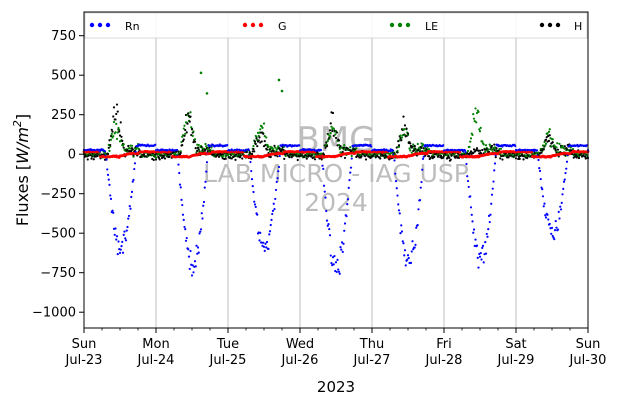 This screenshot has height=406, width=617. I want to click on x-tick-label: Jul-29, so click(516, 360).